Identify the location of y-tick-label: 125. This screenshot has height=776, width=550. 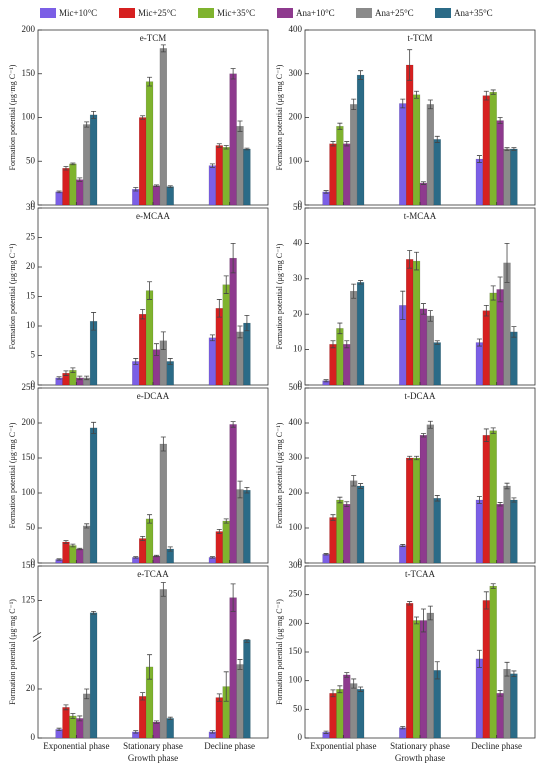
(29, 599).